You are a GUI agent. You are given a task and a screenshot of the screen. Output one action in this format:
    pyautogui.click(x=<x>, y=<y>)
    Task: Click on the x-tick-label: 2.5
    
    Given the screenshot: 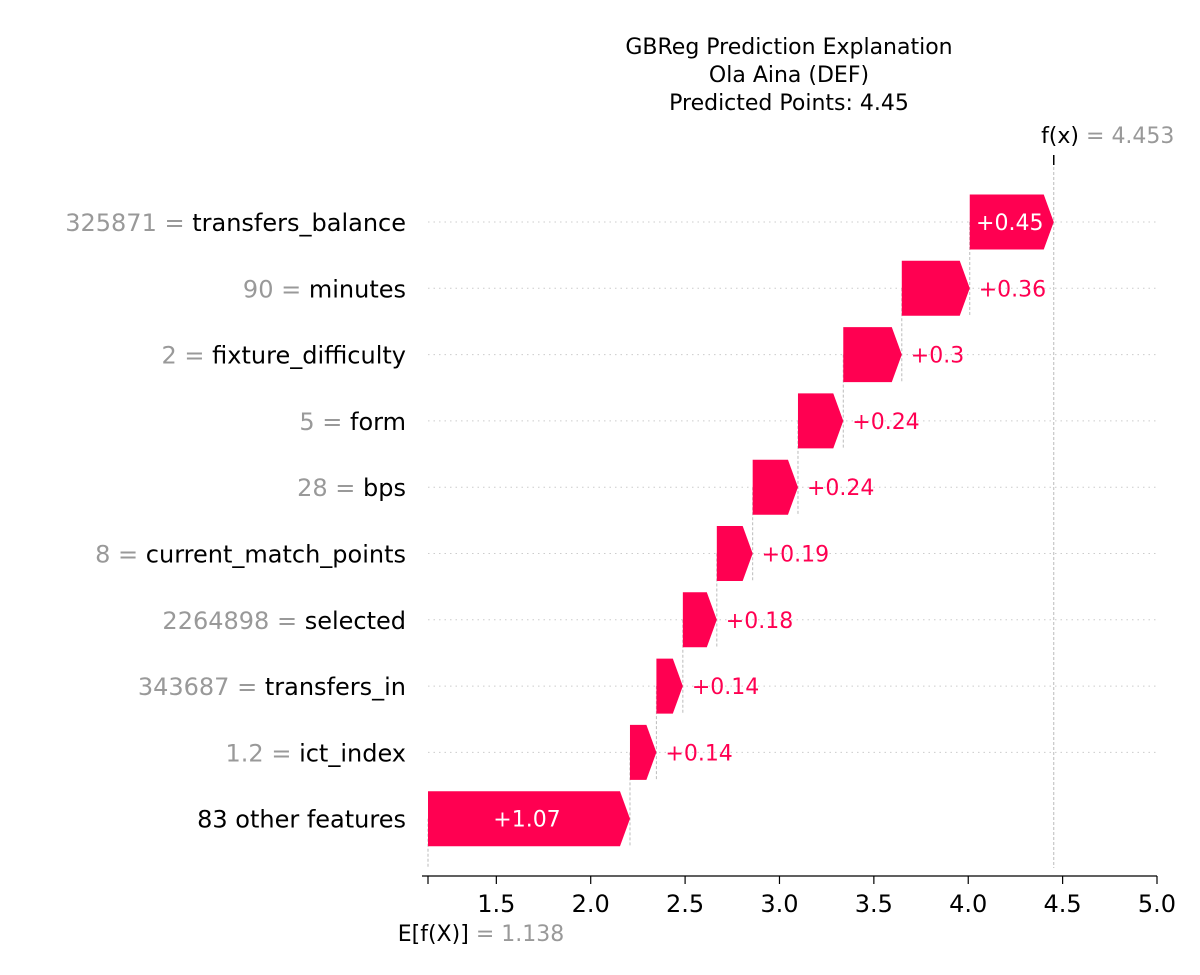 What is the action you would take?
    pyautogui.click(x=685, y=904)
    